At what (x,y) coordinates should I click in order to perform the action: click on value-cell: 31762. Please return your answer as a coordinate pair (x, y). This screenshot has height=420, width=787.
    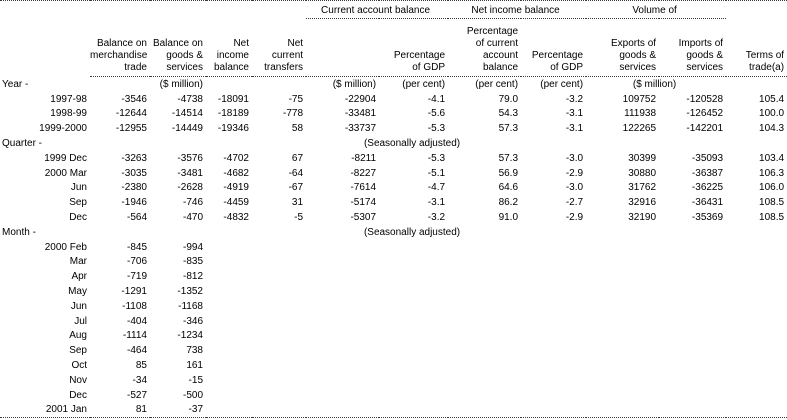
    Looking at the image, I should click on (642, 188).